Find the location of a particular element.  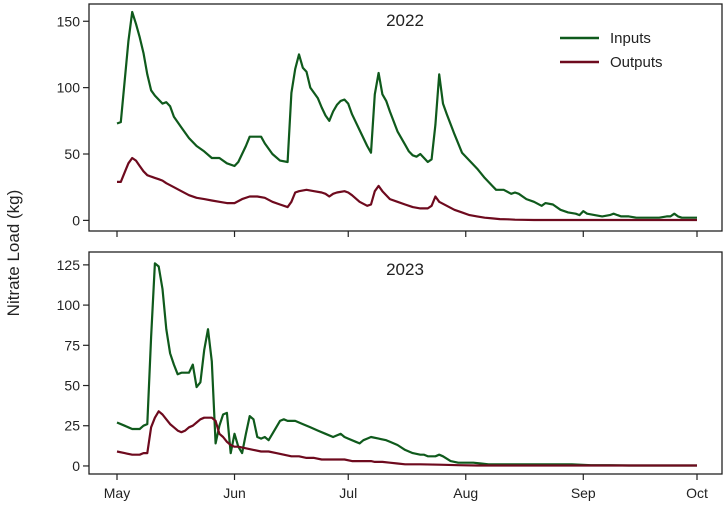

x-tick-label: Jul is located at coordinates (348, 493).